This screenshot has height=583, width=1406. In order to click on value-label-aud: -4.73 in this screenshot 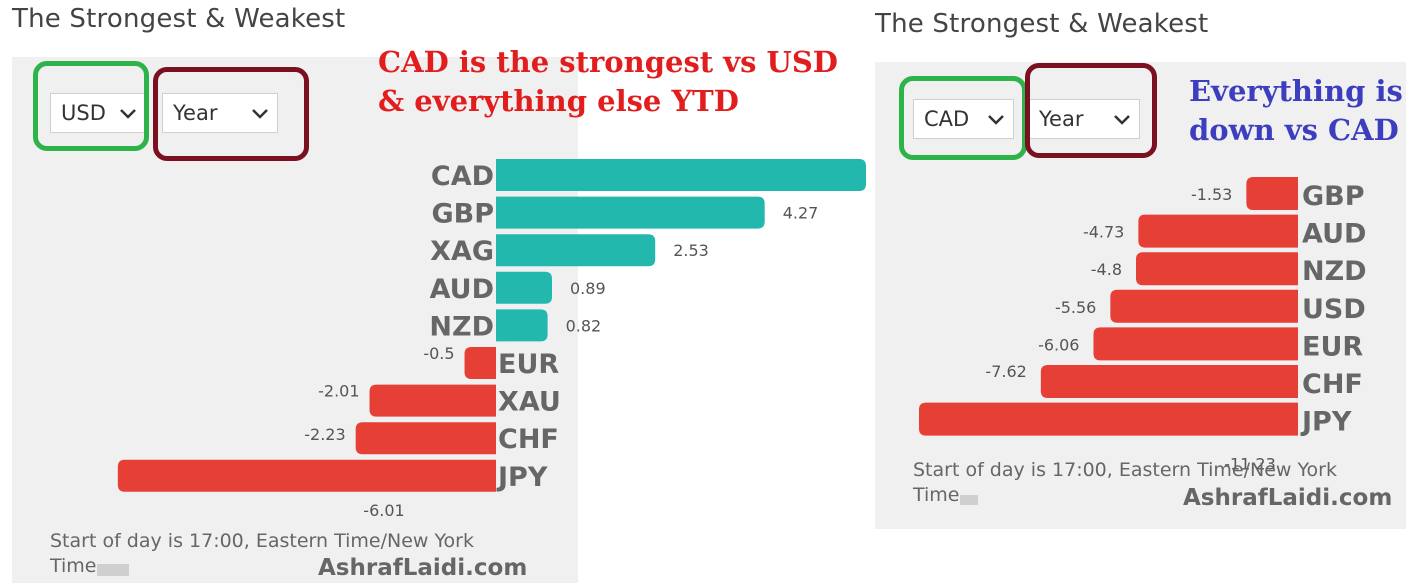, I will do `click(1103, 232)`.